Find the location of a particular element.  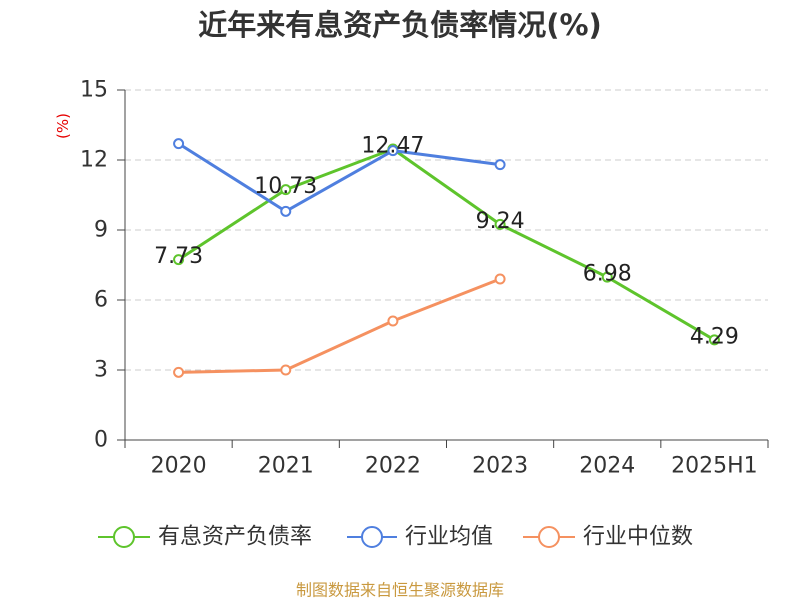

legend: 有息资产负债率 行业均值 行业中位数 is located at coordinates (395, 537).